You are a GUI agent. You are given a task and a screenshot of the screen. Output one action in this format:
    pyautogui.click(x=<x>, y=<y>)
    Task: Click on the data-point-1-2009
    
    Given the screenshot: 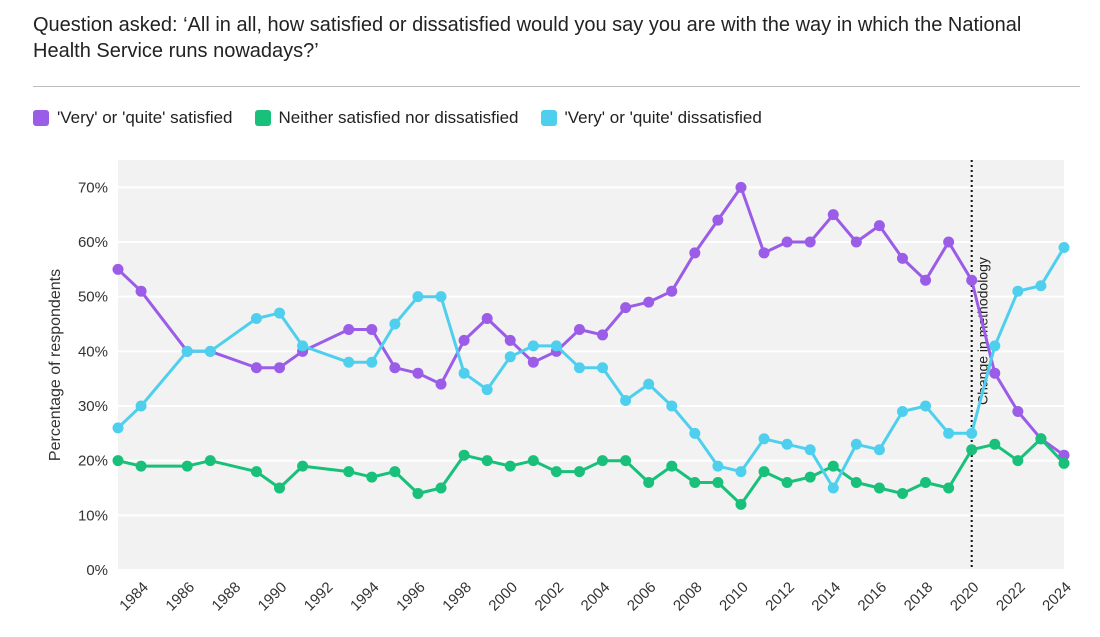 What is the action you would take?
    pyautogui.click(x=718, y=483)
    